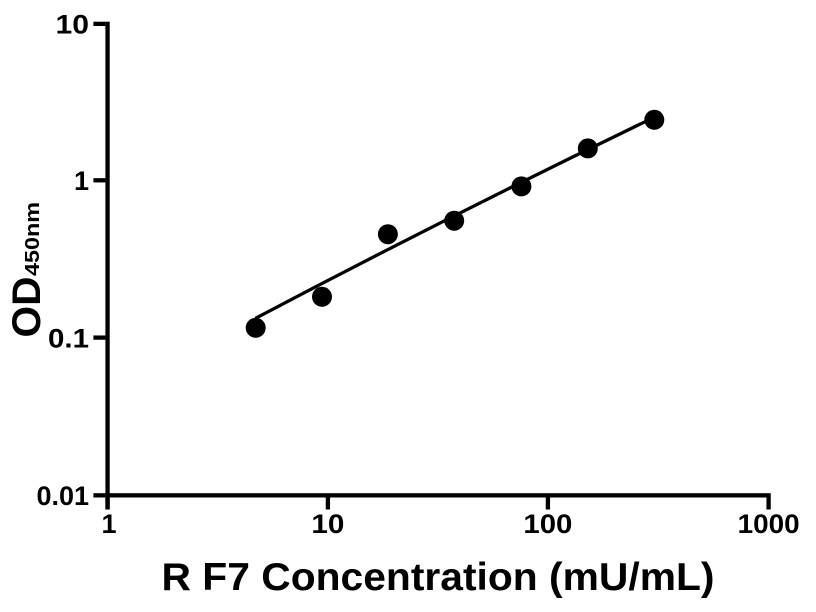  What do you see at coordinates (27, 307) in the screenshot?
I see `svg-text: OD` at bounding box center [27, 307].